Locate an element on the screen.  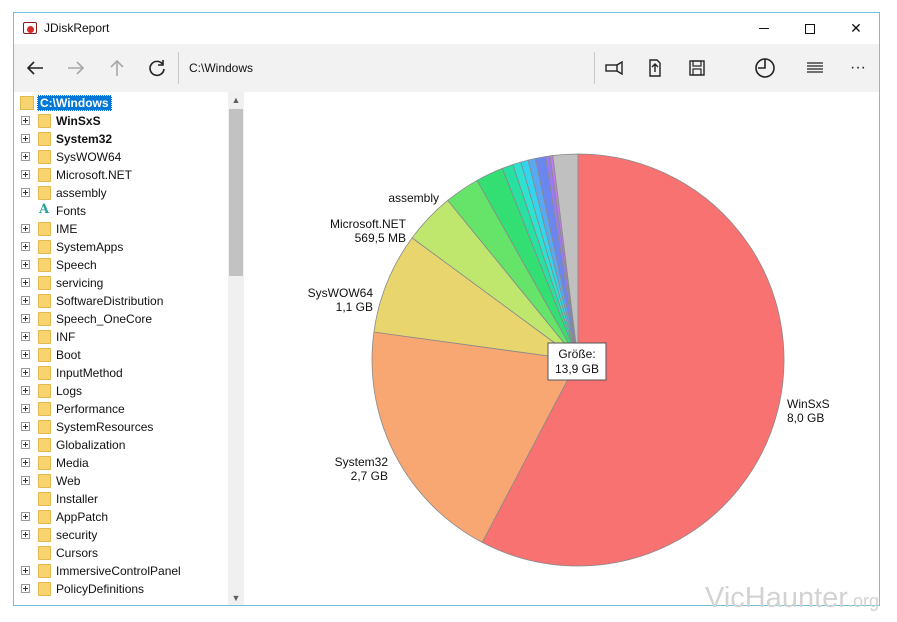
tree-item: Cursors is located at coordinates (121, 553).